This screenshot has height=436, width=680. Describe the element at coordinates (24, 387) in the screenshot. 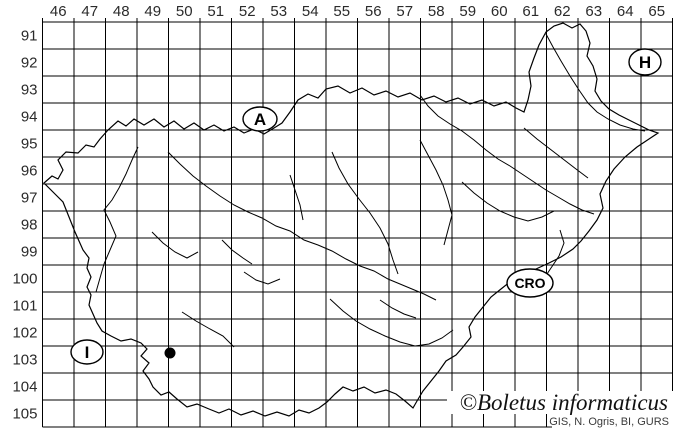

I see `row-label: 104` at that location.